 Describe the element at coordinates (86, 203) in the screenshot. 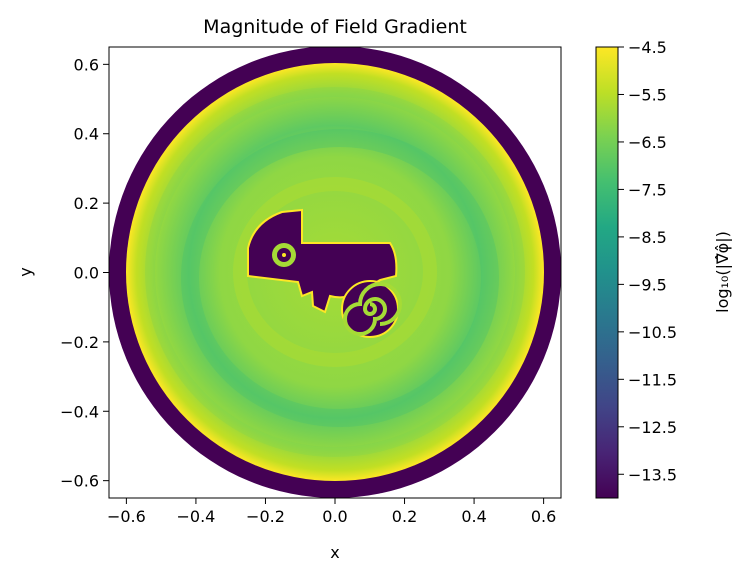

I see `y-tick-label: 0.2` at that location.